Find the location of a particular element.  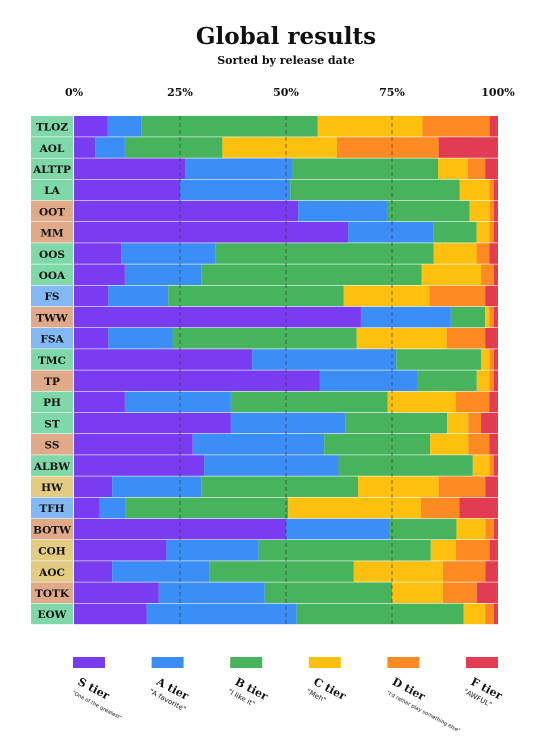

category-label: TMC is located at coordinates (52, 361).